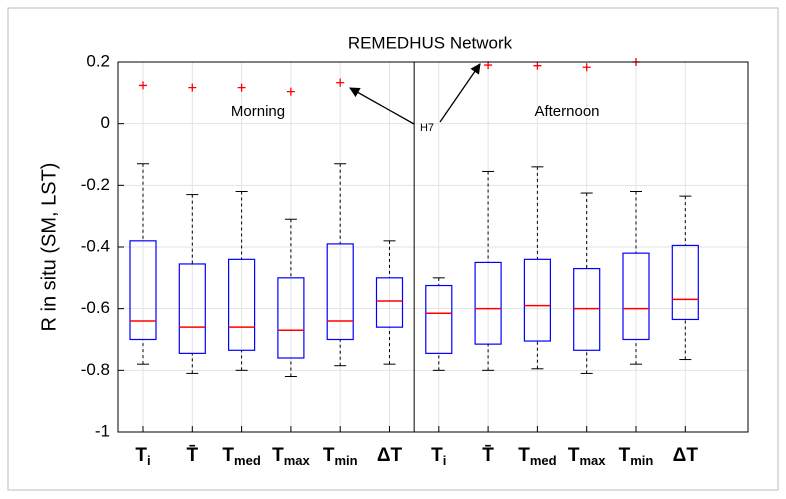 Image resolution: width=786 pixels, height=499 pixels. I want to click on y-tick-label: -0.8, so click(95, 369).